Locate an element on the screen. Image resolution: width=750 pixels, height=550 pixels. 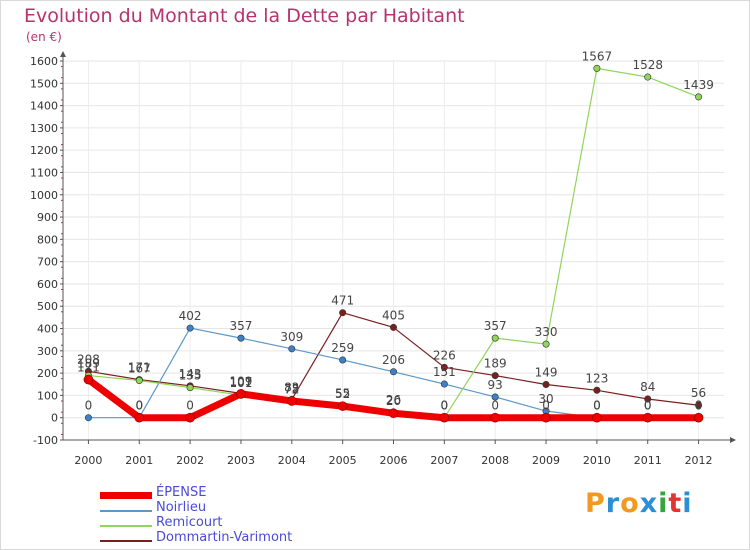
data-label: 189 is located at coordinates (88, 364).